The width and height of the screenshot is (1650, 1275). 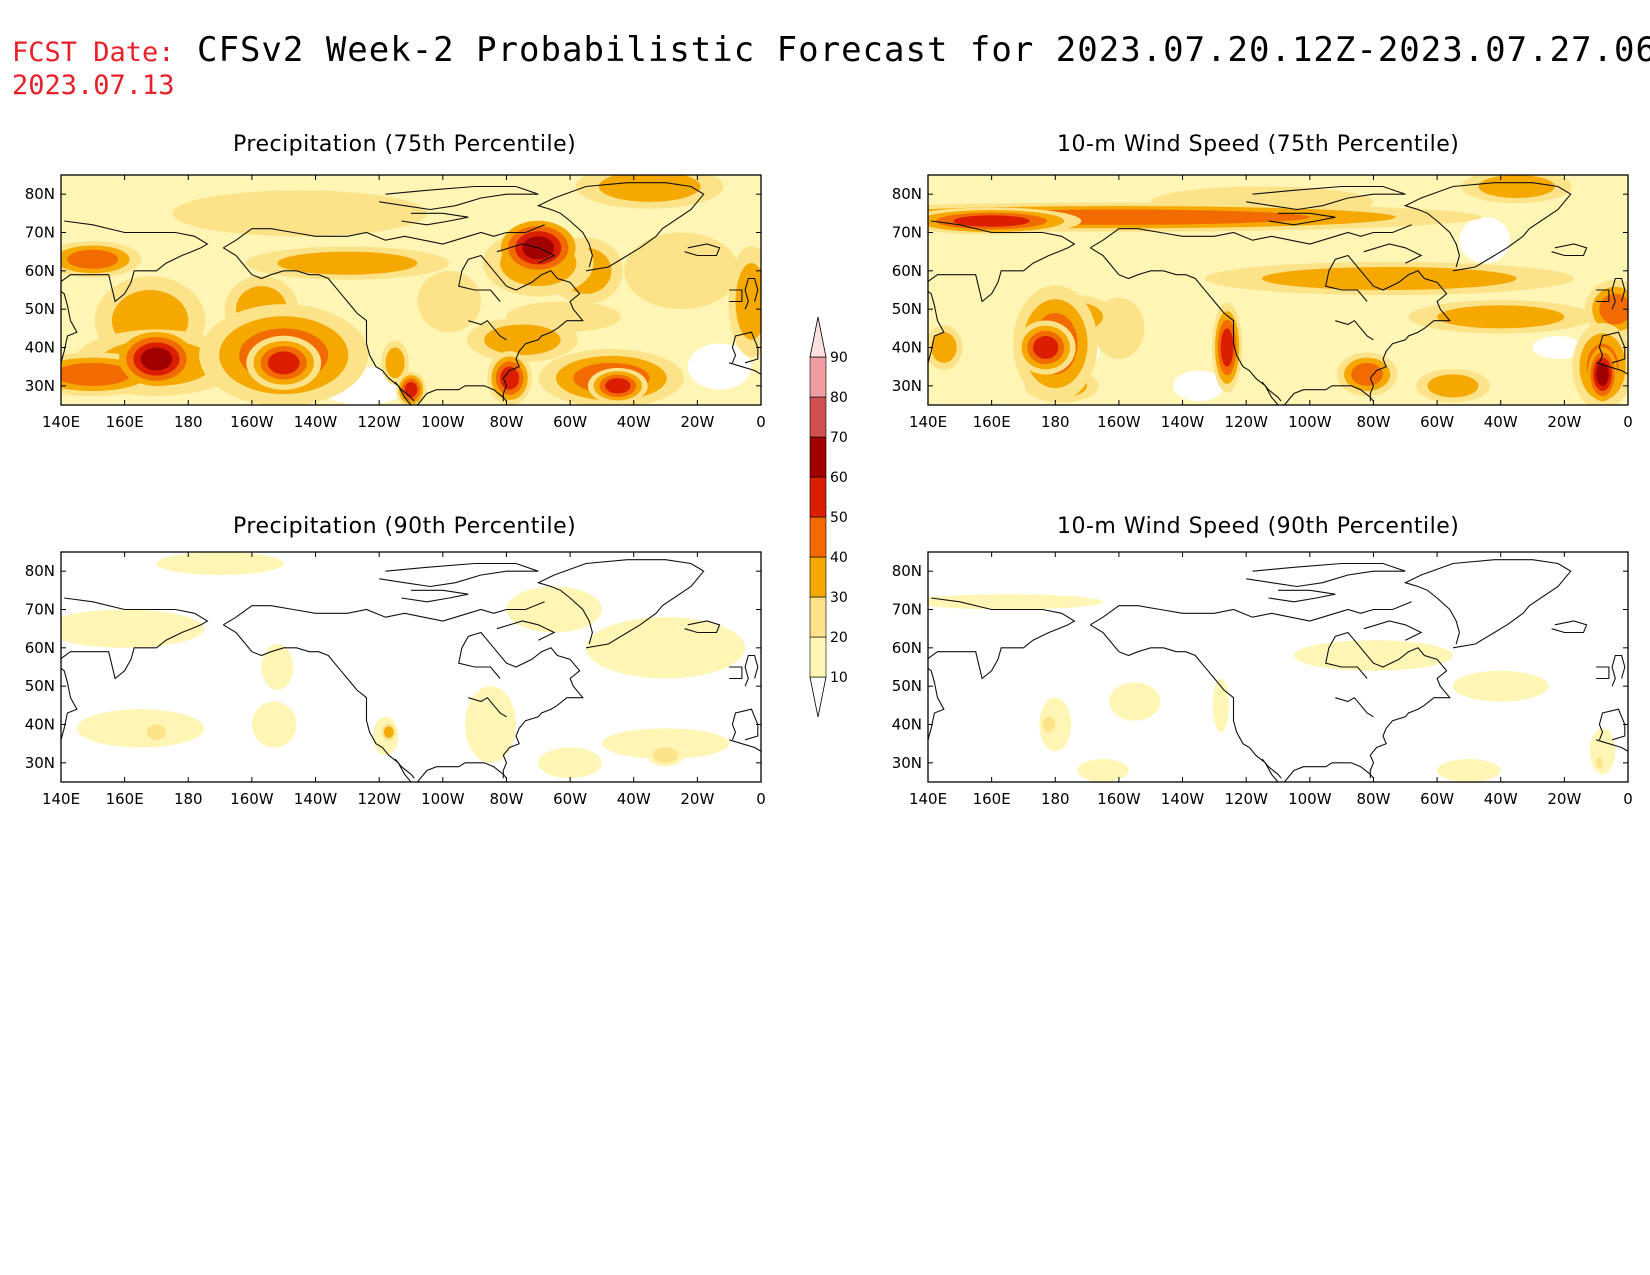 I want to click on legend-level-label: 20, so click(x=839, y=638).